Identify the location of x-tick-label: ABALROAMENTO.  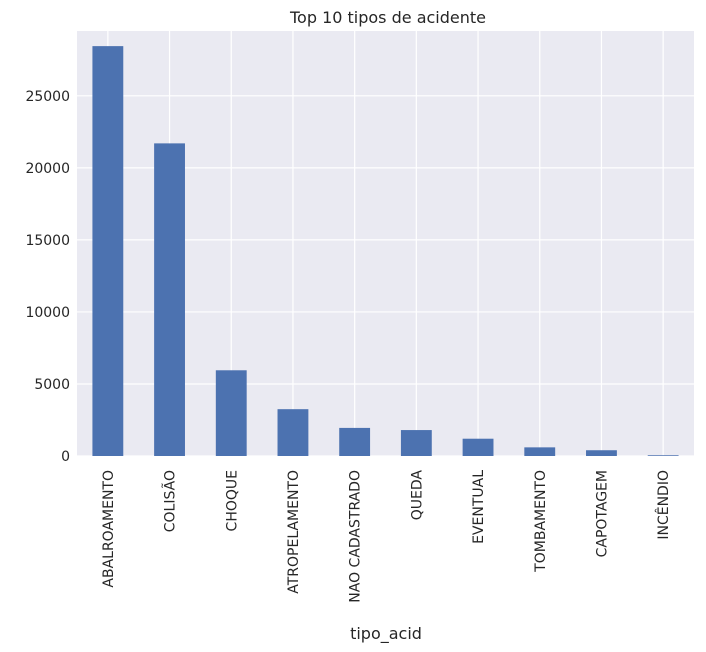
(109, 529).